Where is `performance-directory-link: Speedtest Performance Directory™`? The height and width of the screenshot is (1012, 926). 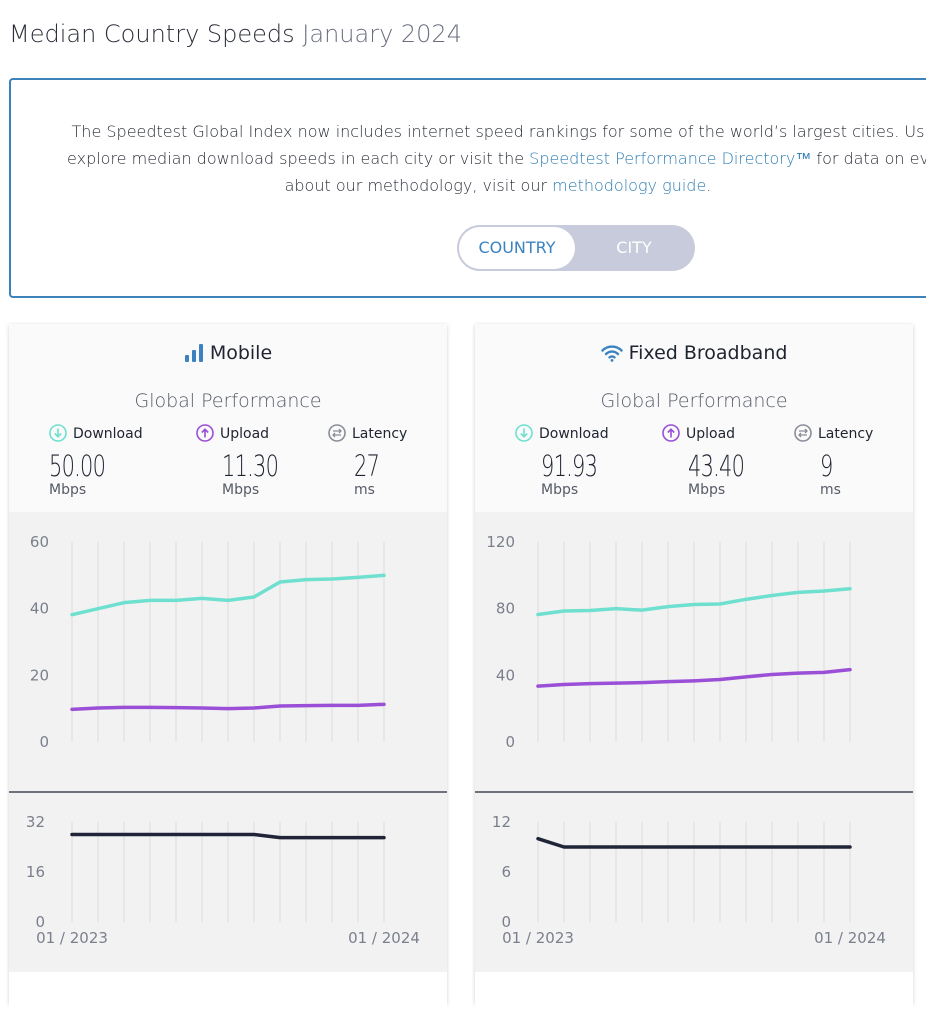 performance-directory-link: Speedtest Performance Directory™ is located at coordinates (670, 158).